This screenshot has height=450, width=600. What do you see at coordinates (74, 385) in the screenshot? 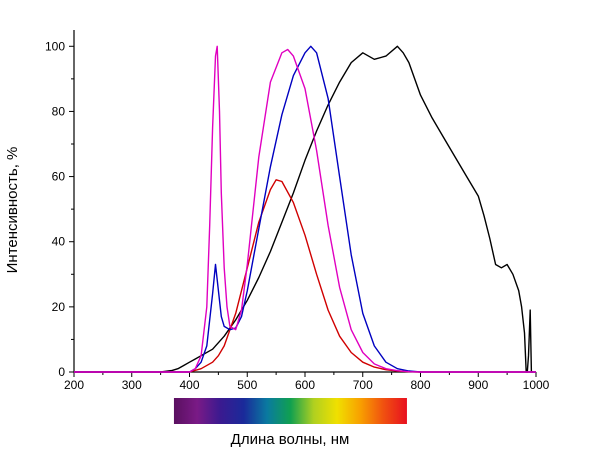
I see `x-tick-label: 200` at bounding box center [74, 385].